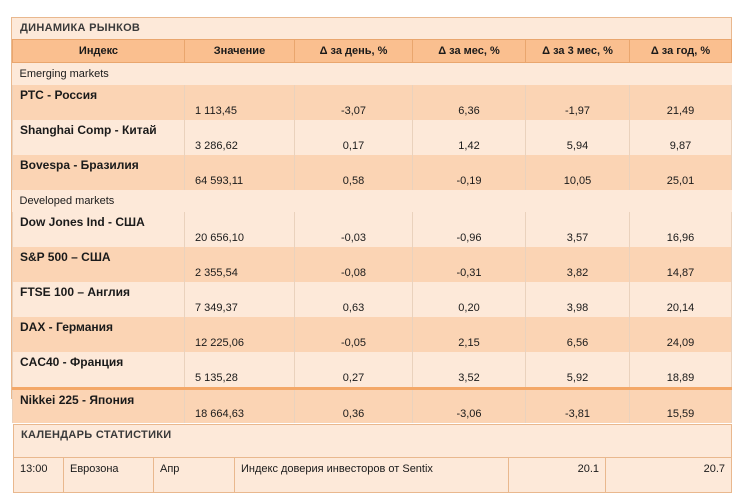  What do you see at coordinates (680, 264) in the screenshot?
I see `year-change: 14,87` at bounding box center [680, 264].